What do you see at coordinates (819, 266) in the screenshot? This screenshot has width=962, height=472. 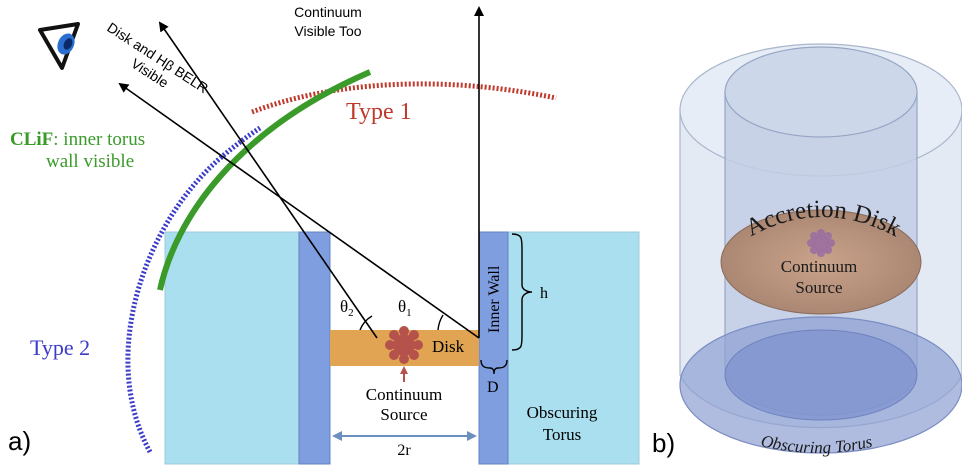 I see `panel-b-continuum-line1: Continuum` at bounding box center [819, 266].